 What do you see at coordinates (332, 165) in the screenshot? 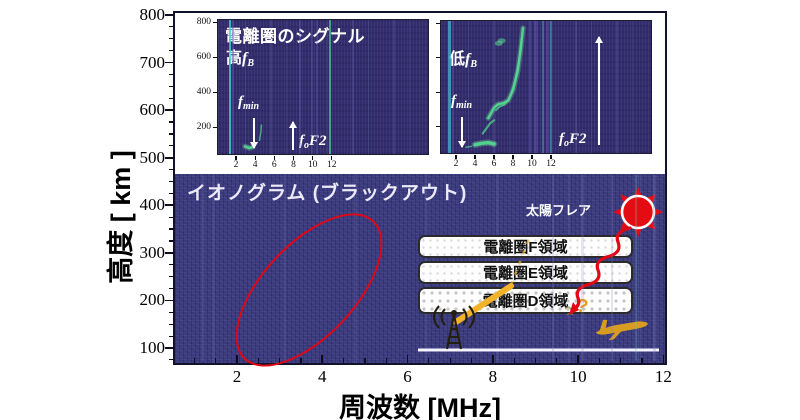
I see `inset-x-tick-label: 12` at bounding box center [332, 165].